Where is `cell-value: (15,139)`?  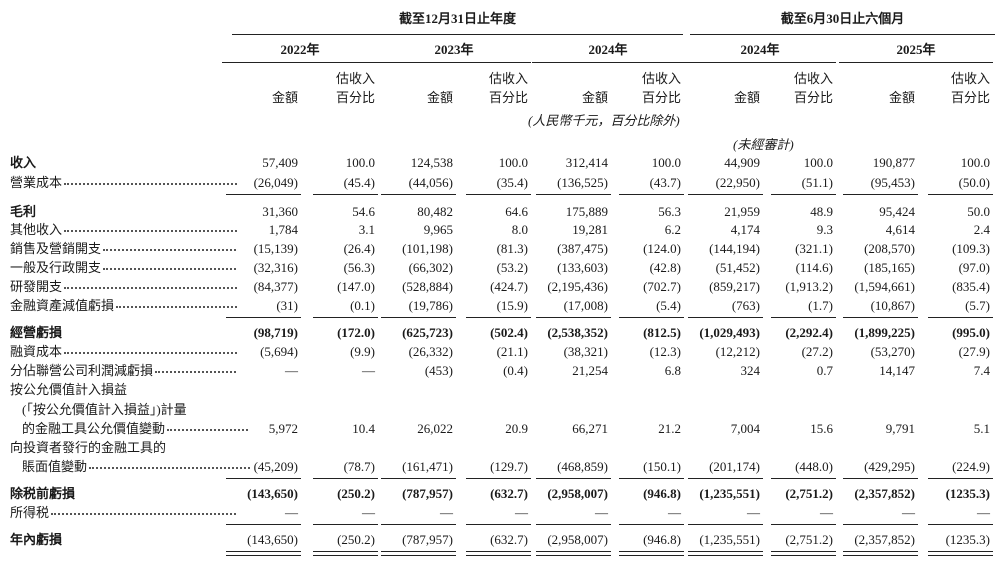
cell-value: (15,139) is located at coordinates (275, 248).